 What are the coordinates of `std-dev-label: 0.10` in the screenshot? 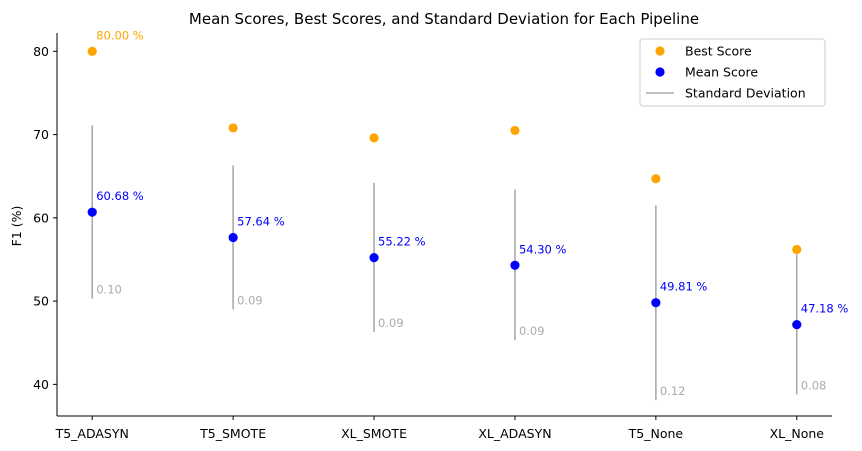 It's located at (109, 290).